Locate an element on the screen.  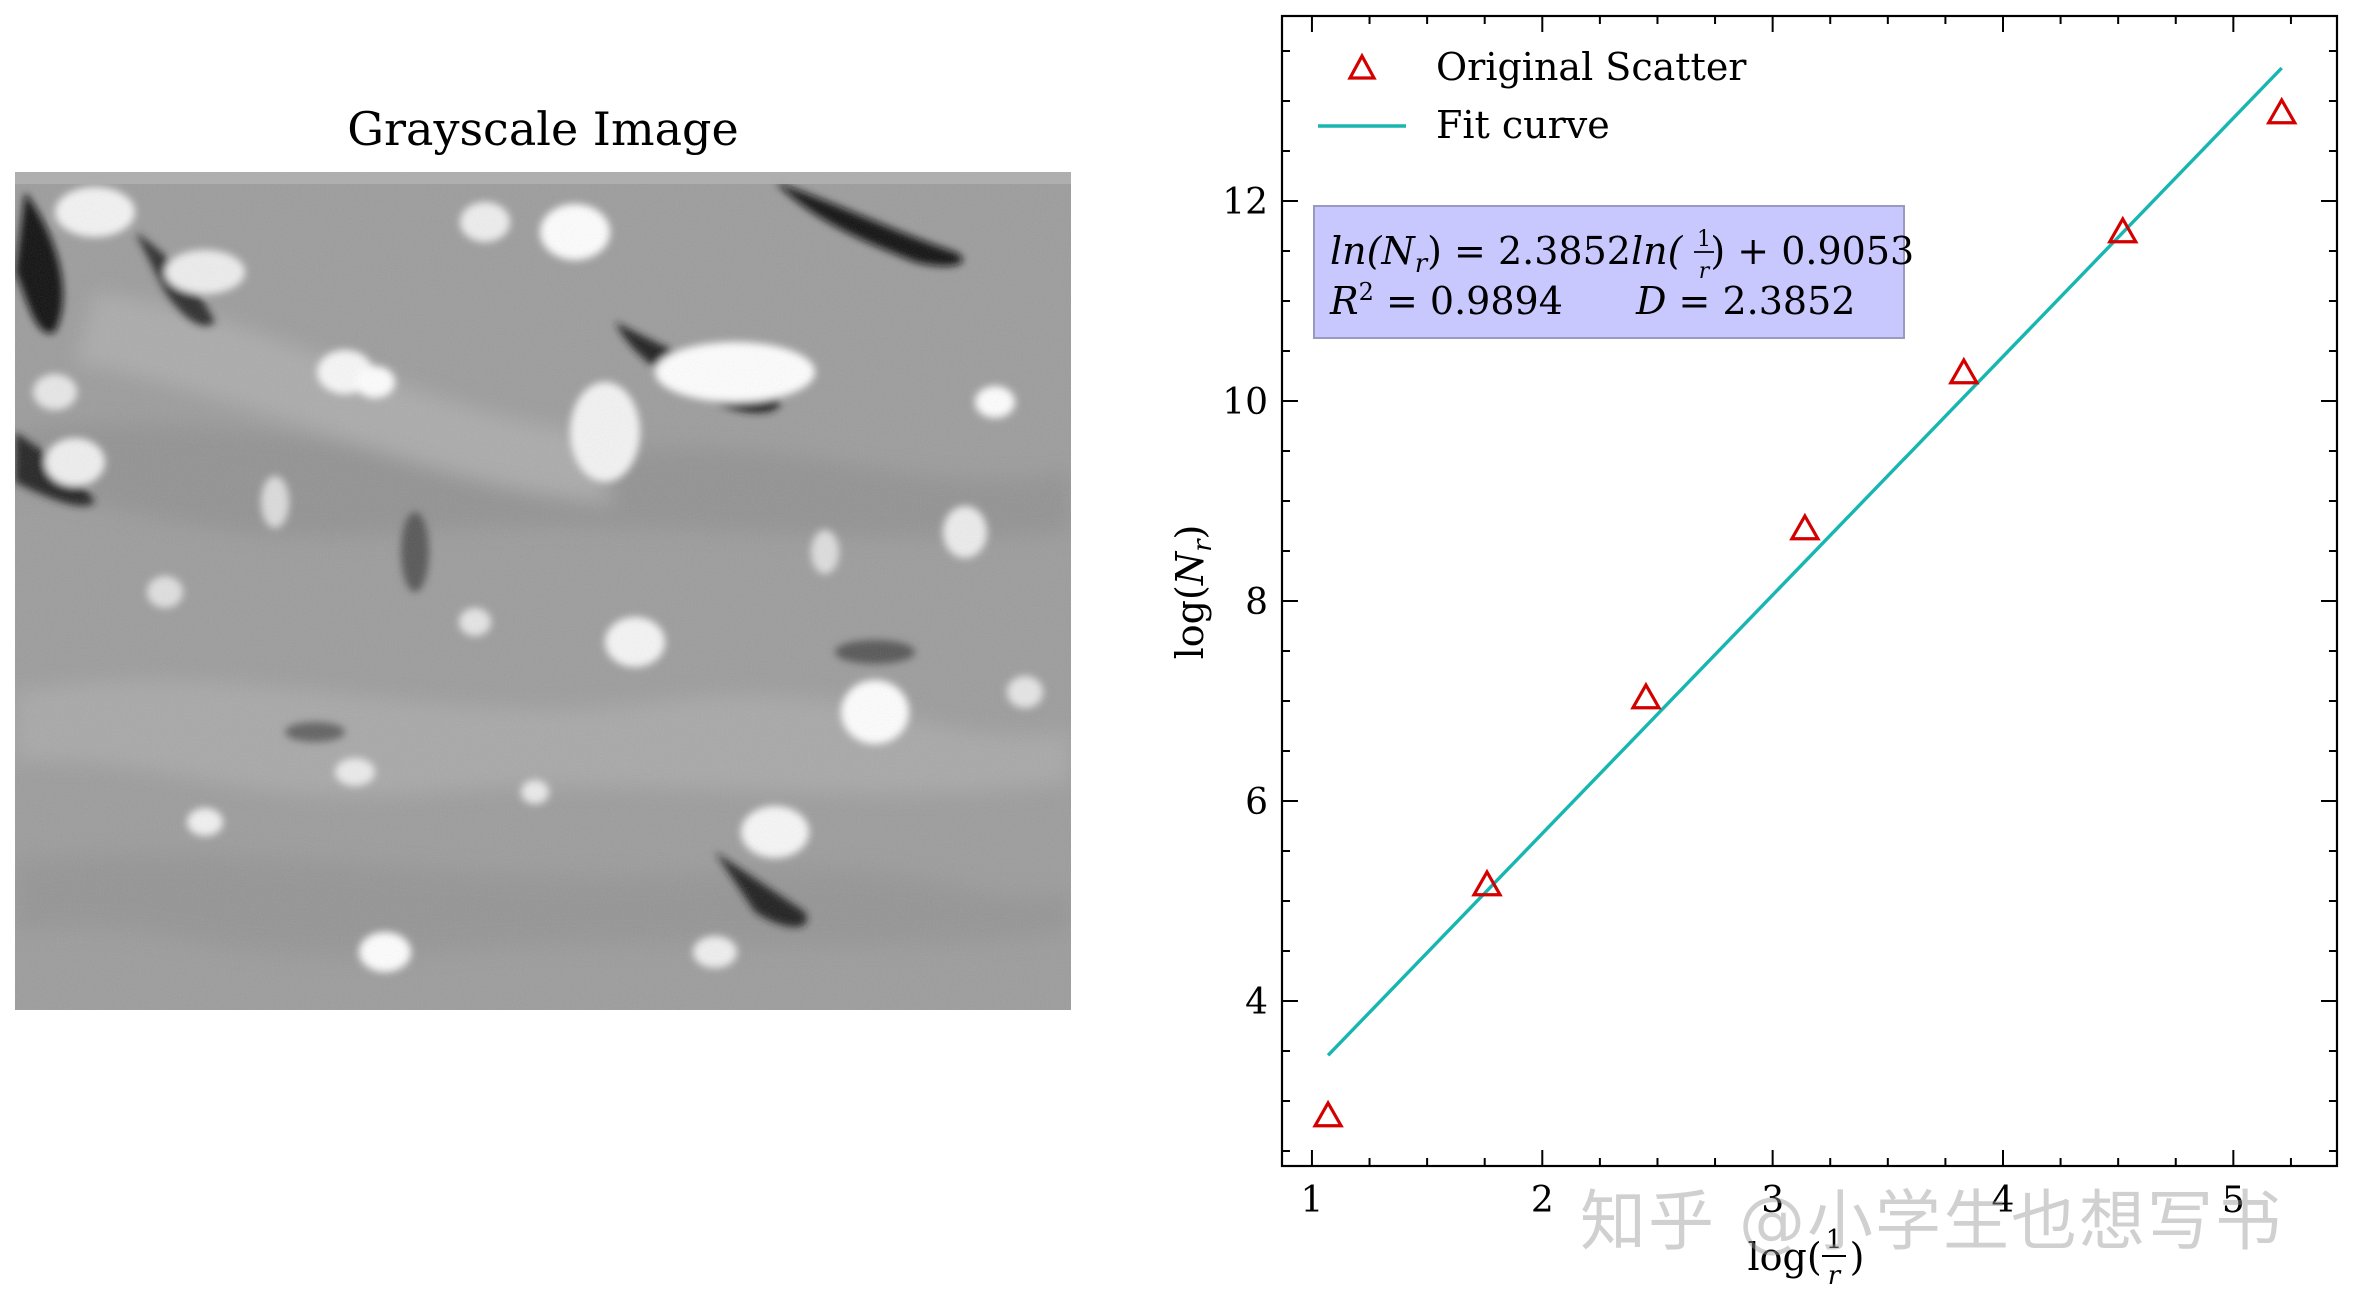
x-tick-label: 5 is located at coordinates (2233, 1200).